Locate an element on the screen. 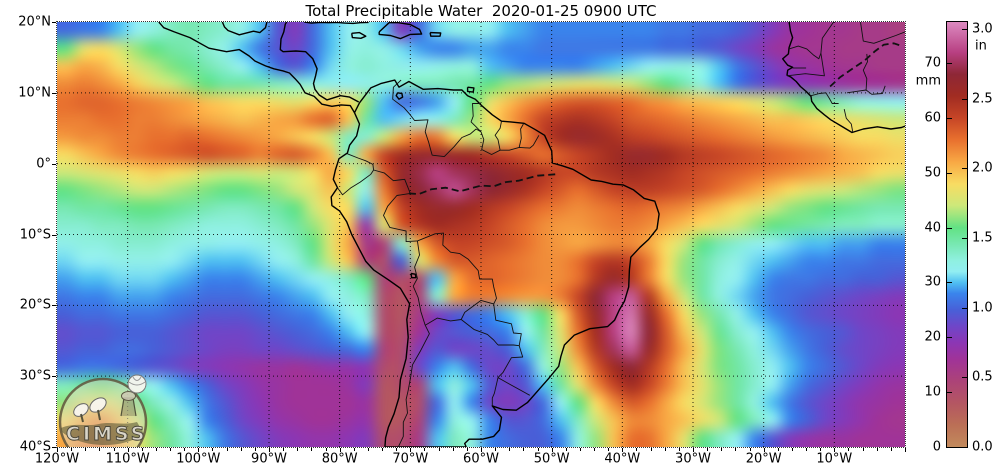  colorbar-in-label: 0.0 is located at coordinates (982, 447).